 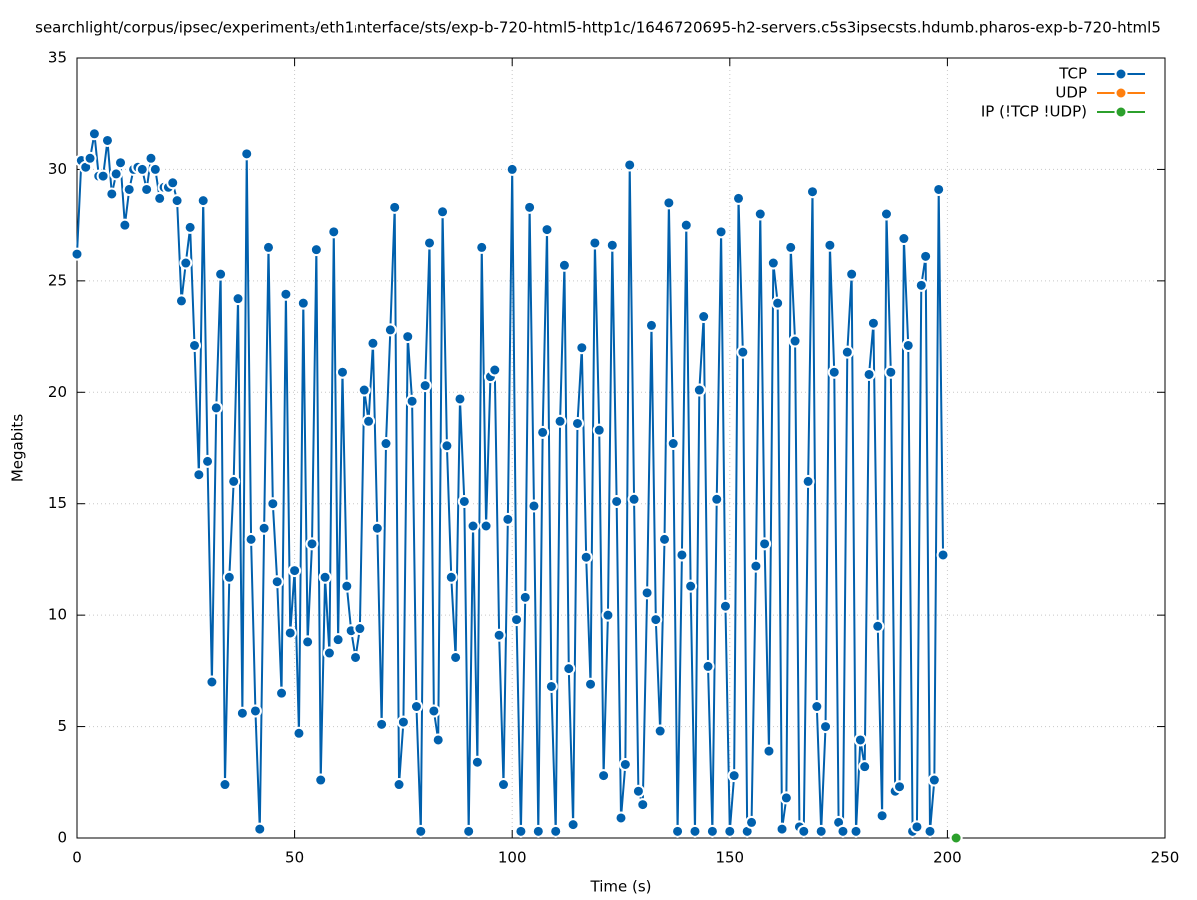 I want to click on legend-marker, so click(x=1121, y=112).